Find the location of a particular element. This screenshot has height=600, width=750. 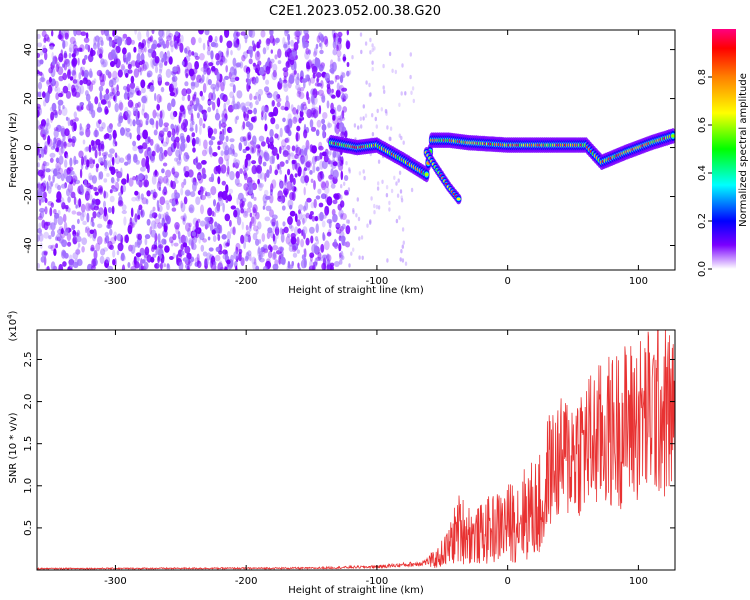

snr-x-label: Height of straight line (km) is located at coordinates (356, 590).